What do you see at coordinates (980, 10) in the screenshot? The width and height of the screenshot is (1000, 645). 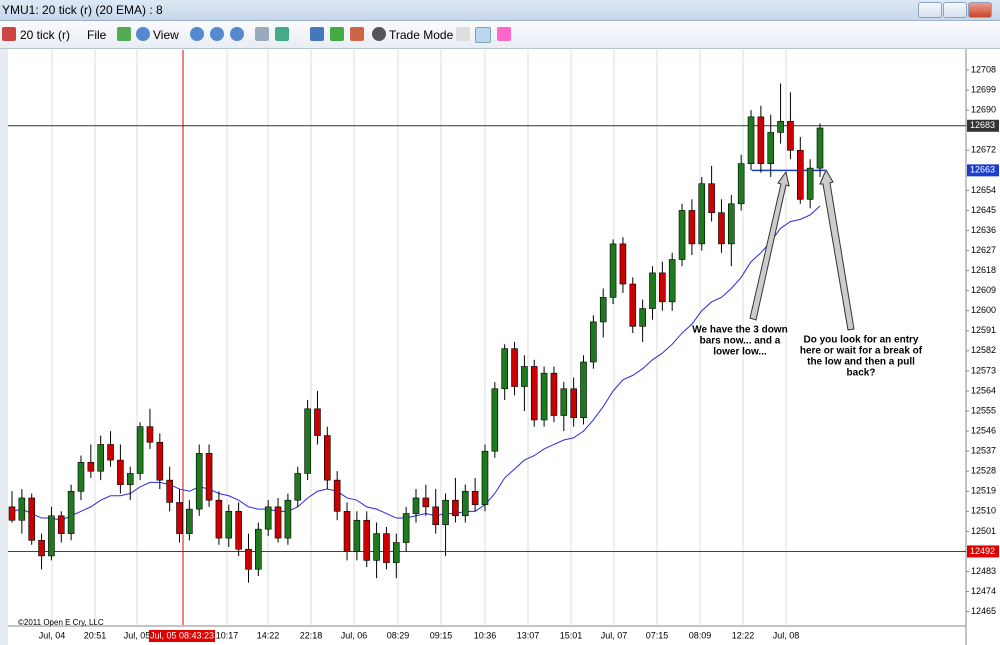 I see `close-button` at bounding box center [980, 10].